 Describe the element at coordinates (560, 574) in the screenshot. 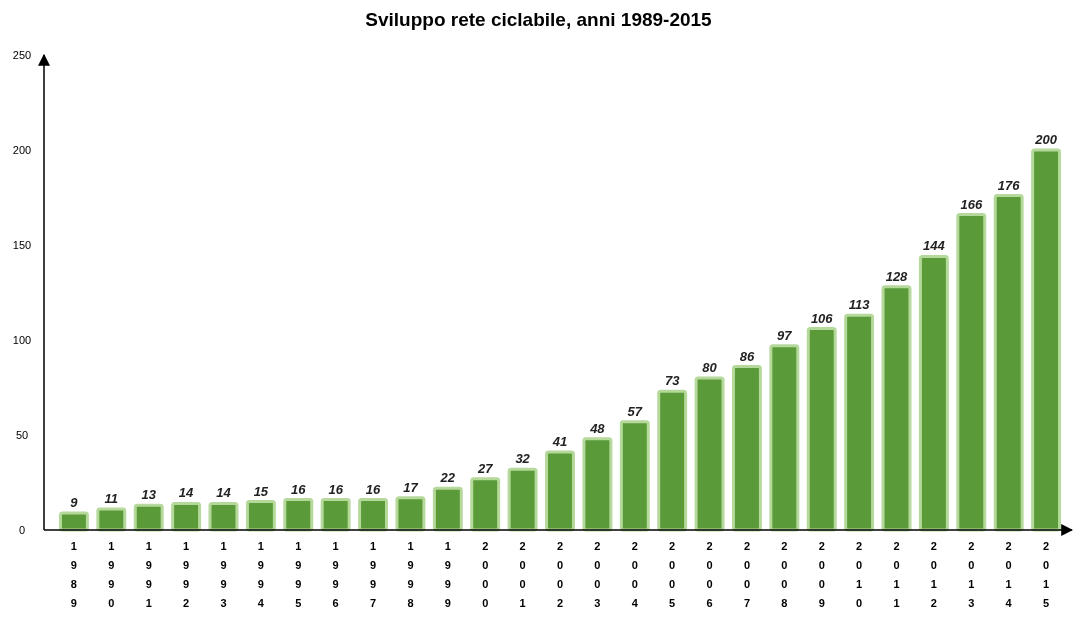

I see `x-tick-label: 2002` at that location.